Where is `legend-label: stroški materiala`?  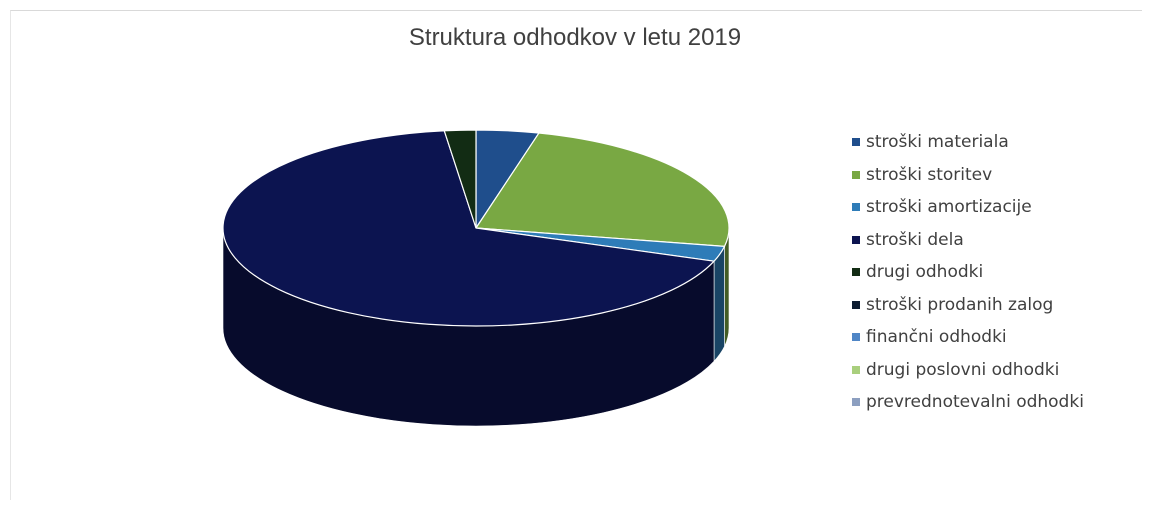
legend-label: stroški materiala is located at coordinates (937, 142).